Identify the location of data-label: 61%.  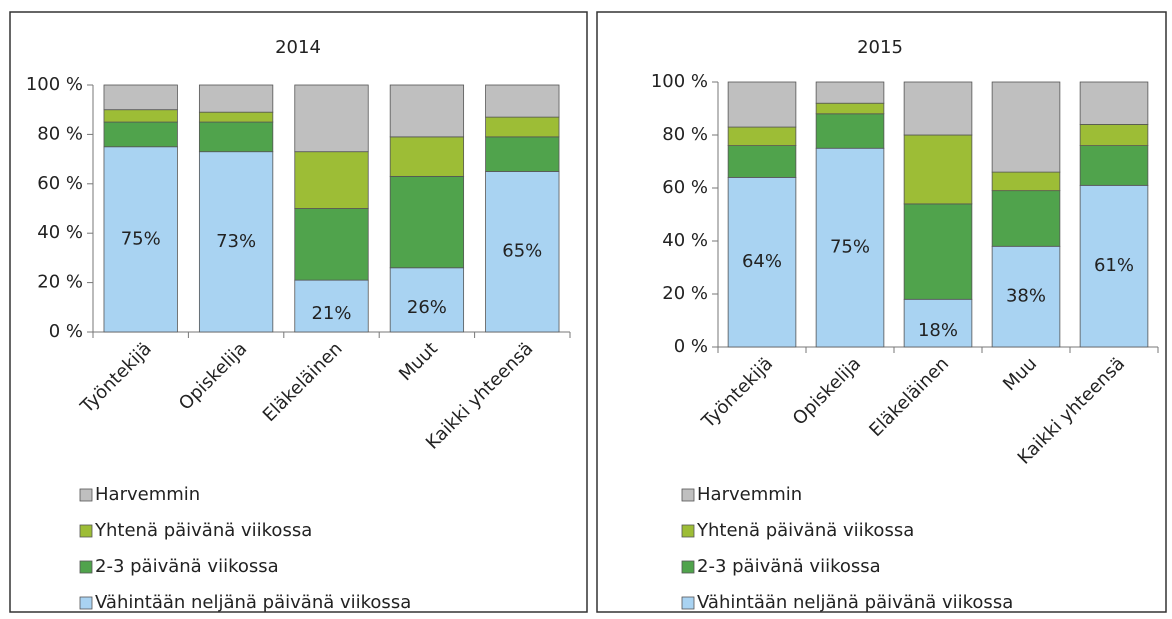
(1114, 265).